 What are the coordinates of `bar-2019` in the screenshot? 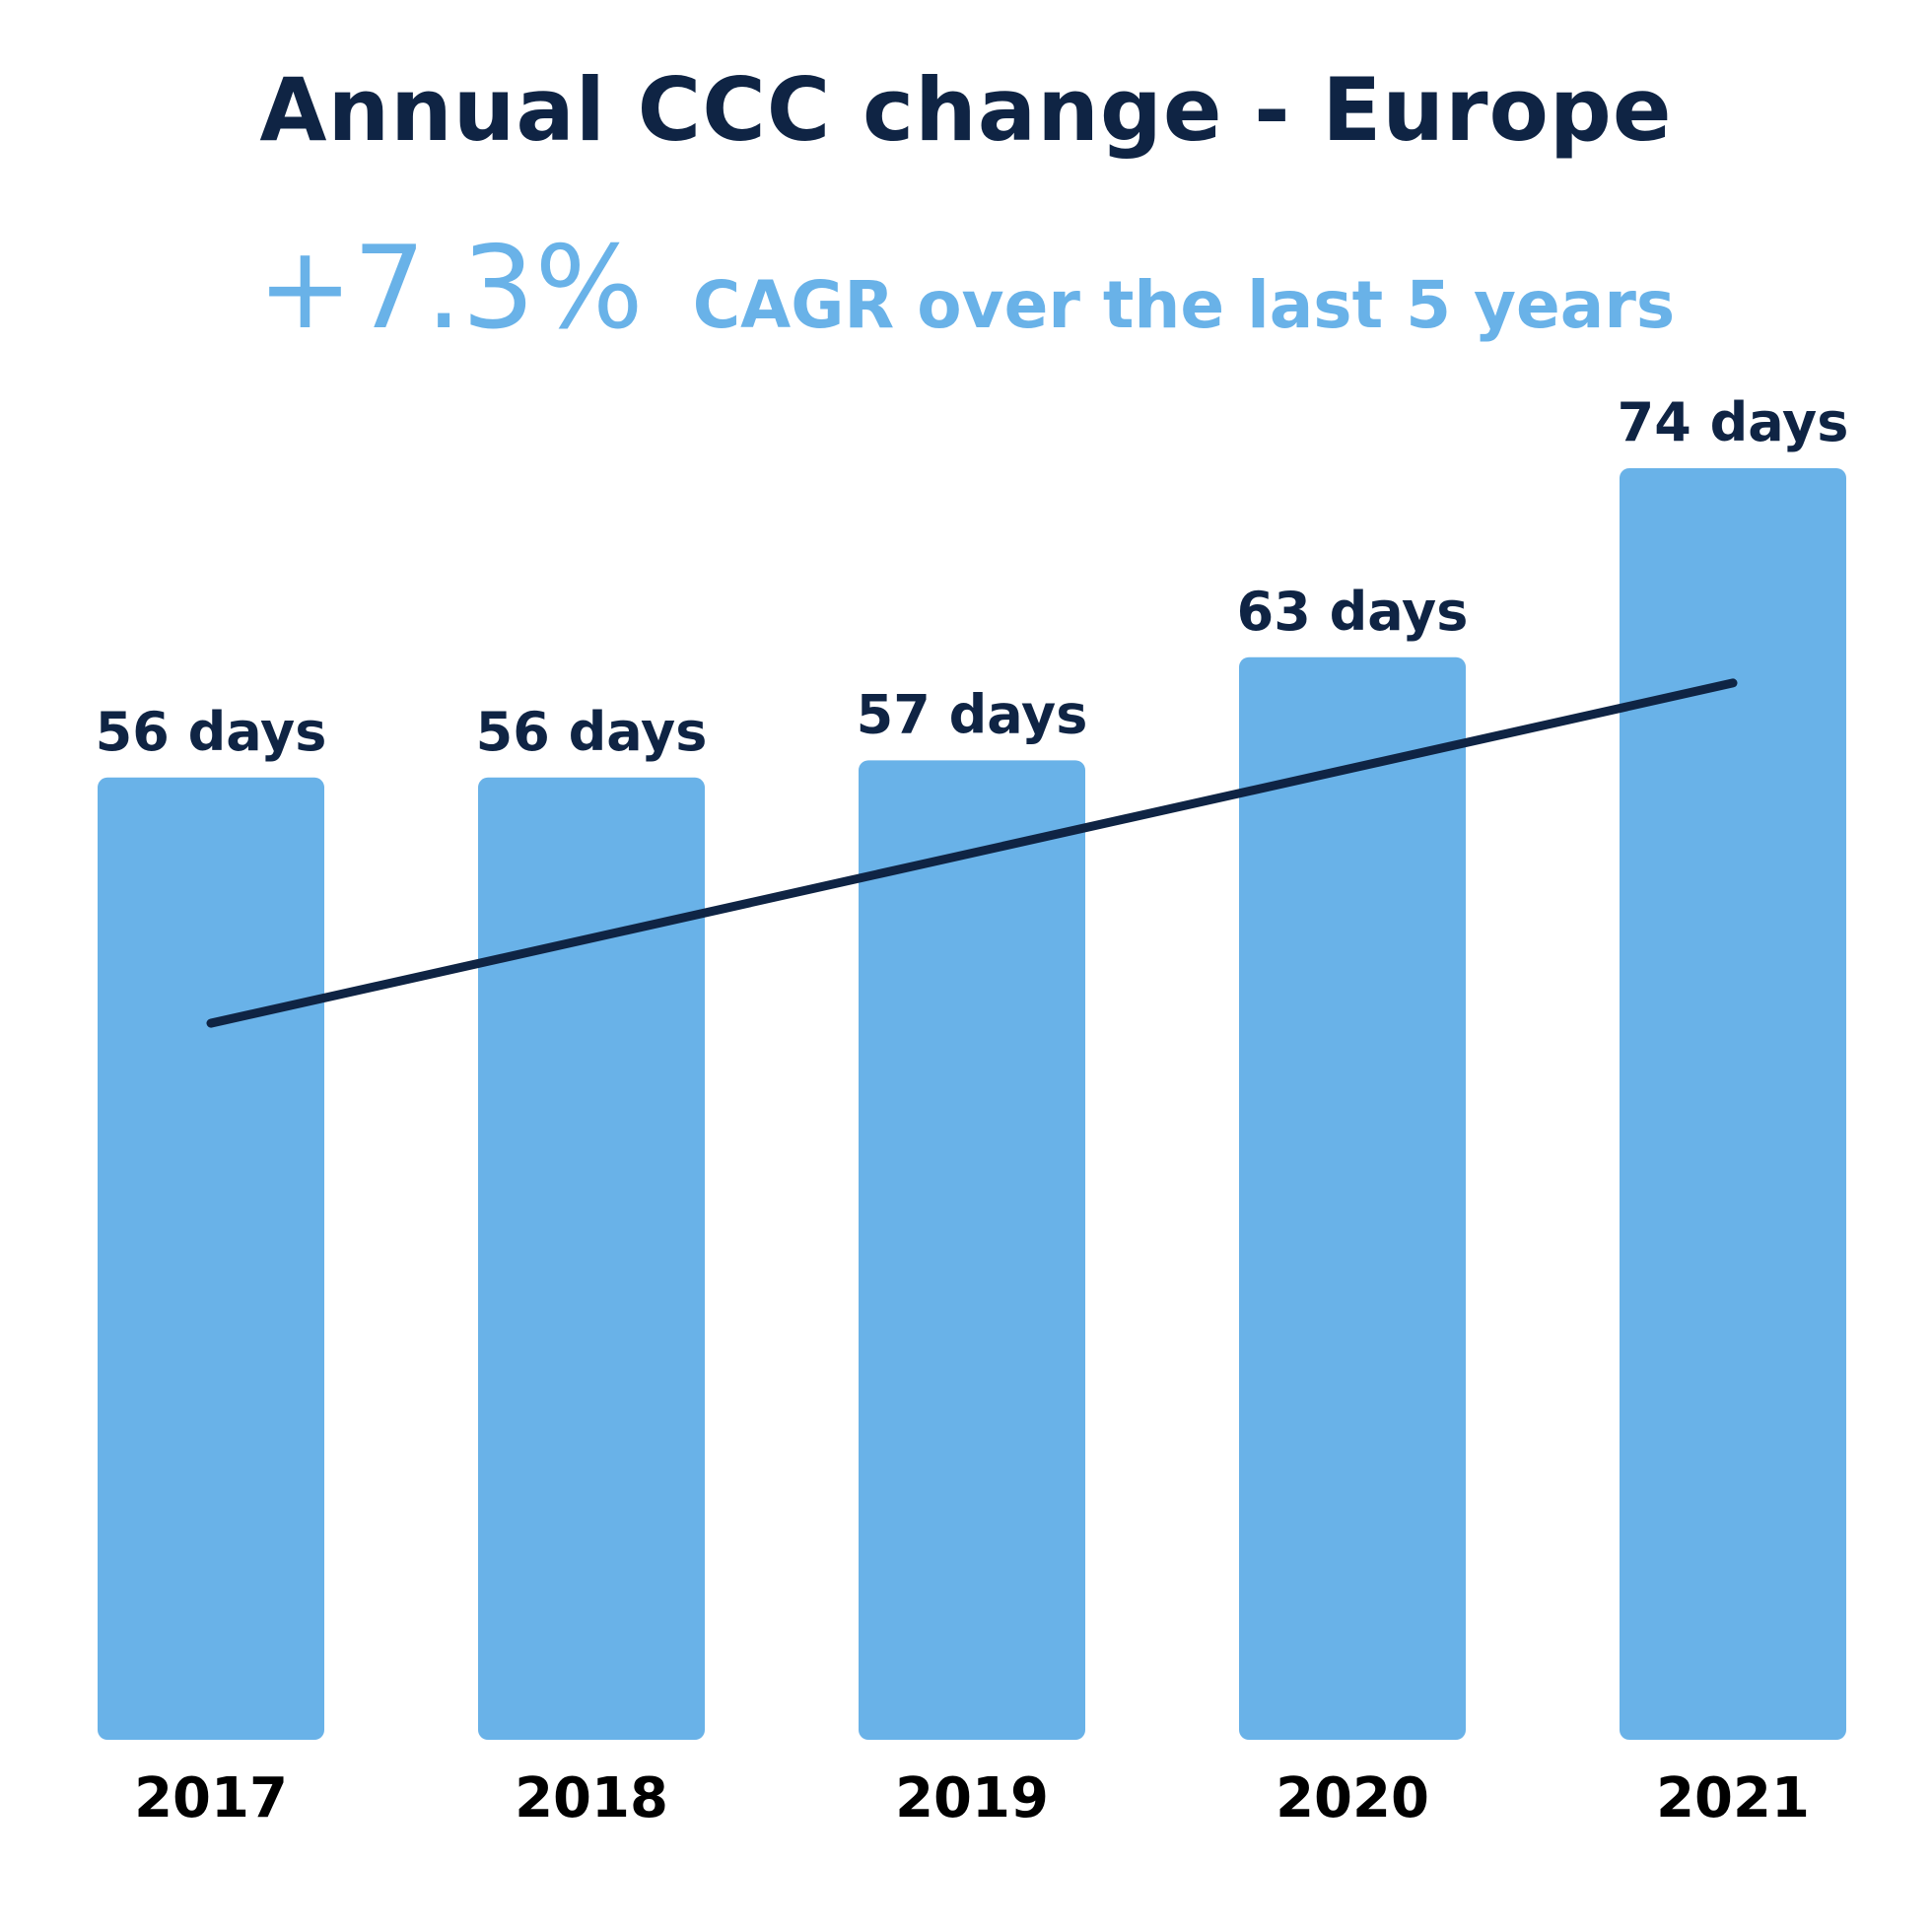 It's located at (972, 1250).